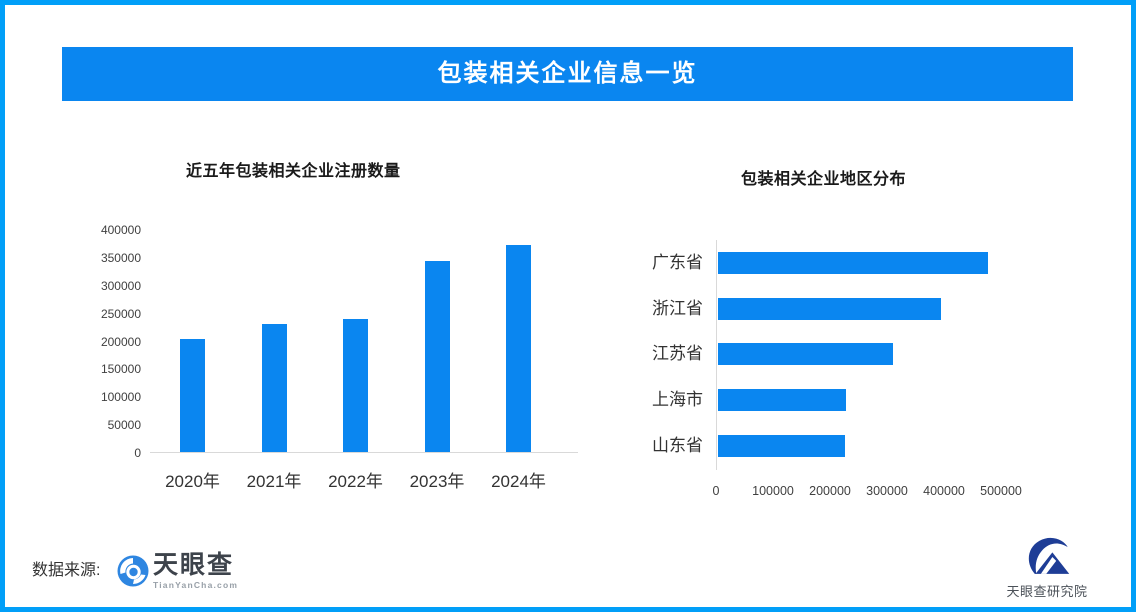  What do you see at coordinates (274, 481) in the screenshot?
I see `x-category-label-2021年: 2021年` at bounding box center [274, 481].